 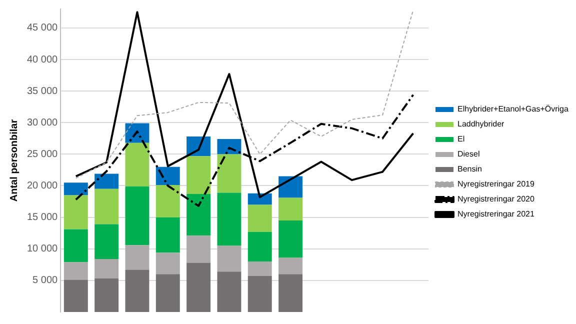 I want to click on legend-label: Laddhybrider, so click(x=481, y=124).